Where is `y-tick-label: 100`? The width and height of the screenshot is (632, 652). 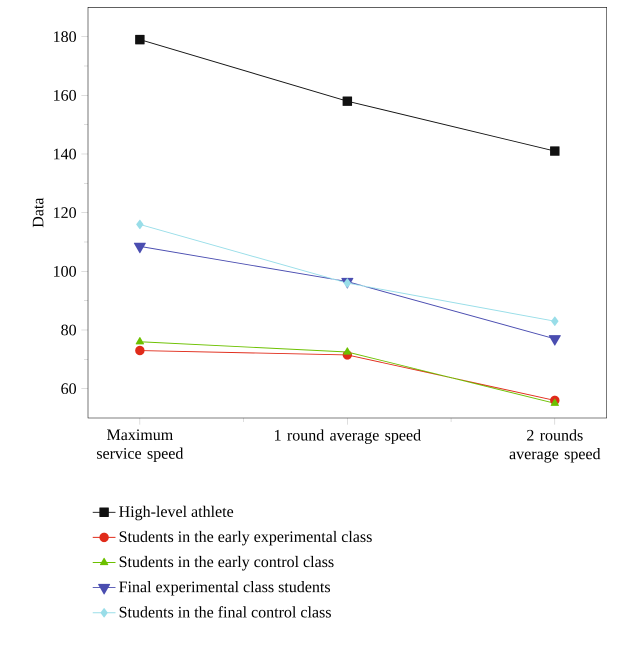
y-tick-label: 100 is located at coordinates (65, 271).